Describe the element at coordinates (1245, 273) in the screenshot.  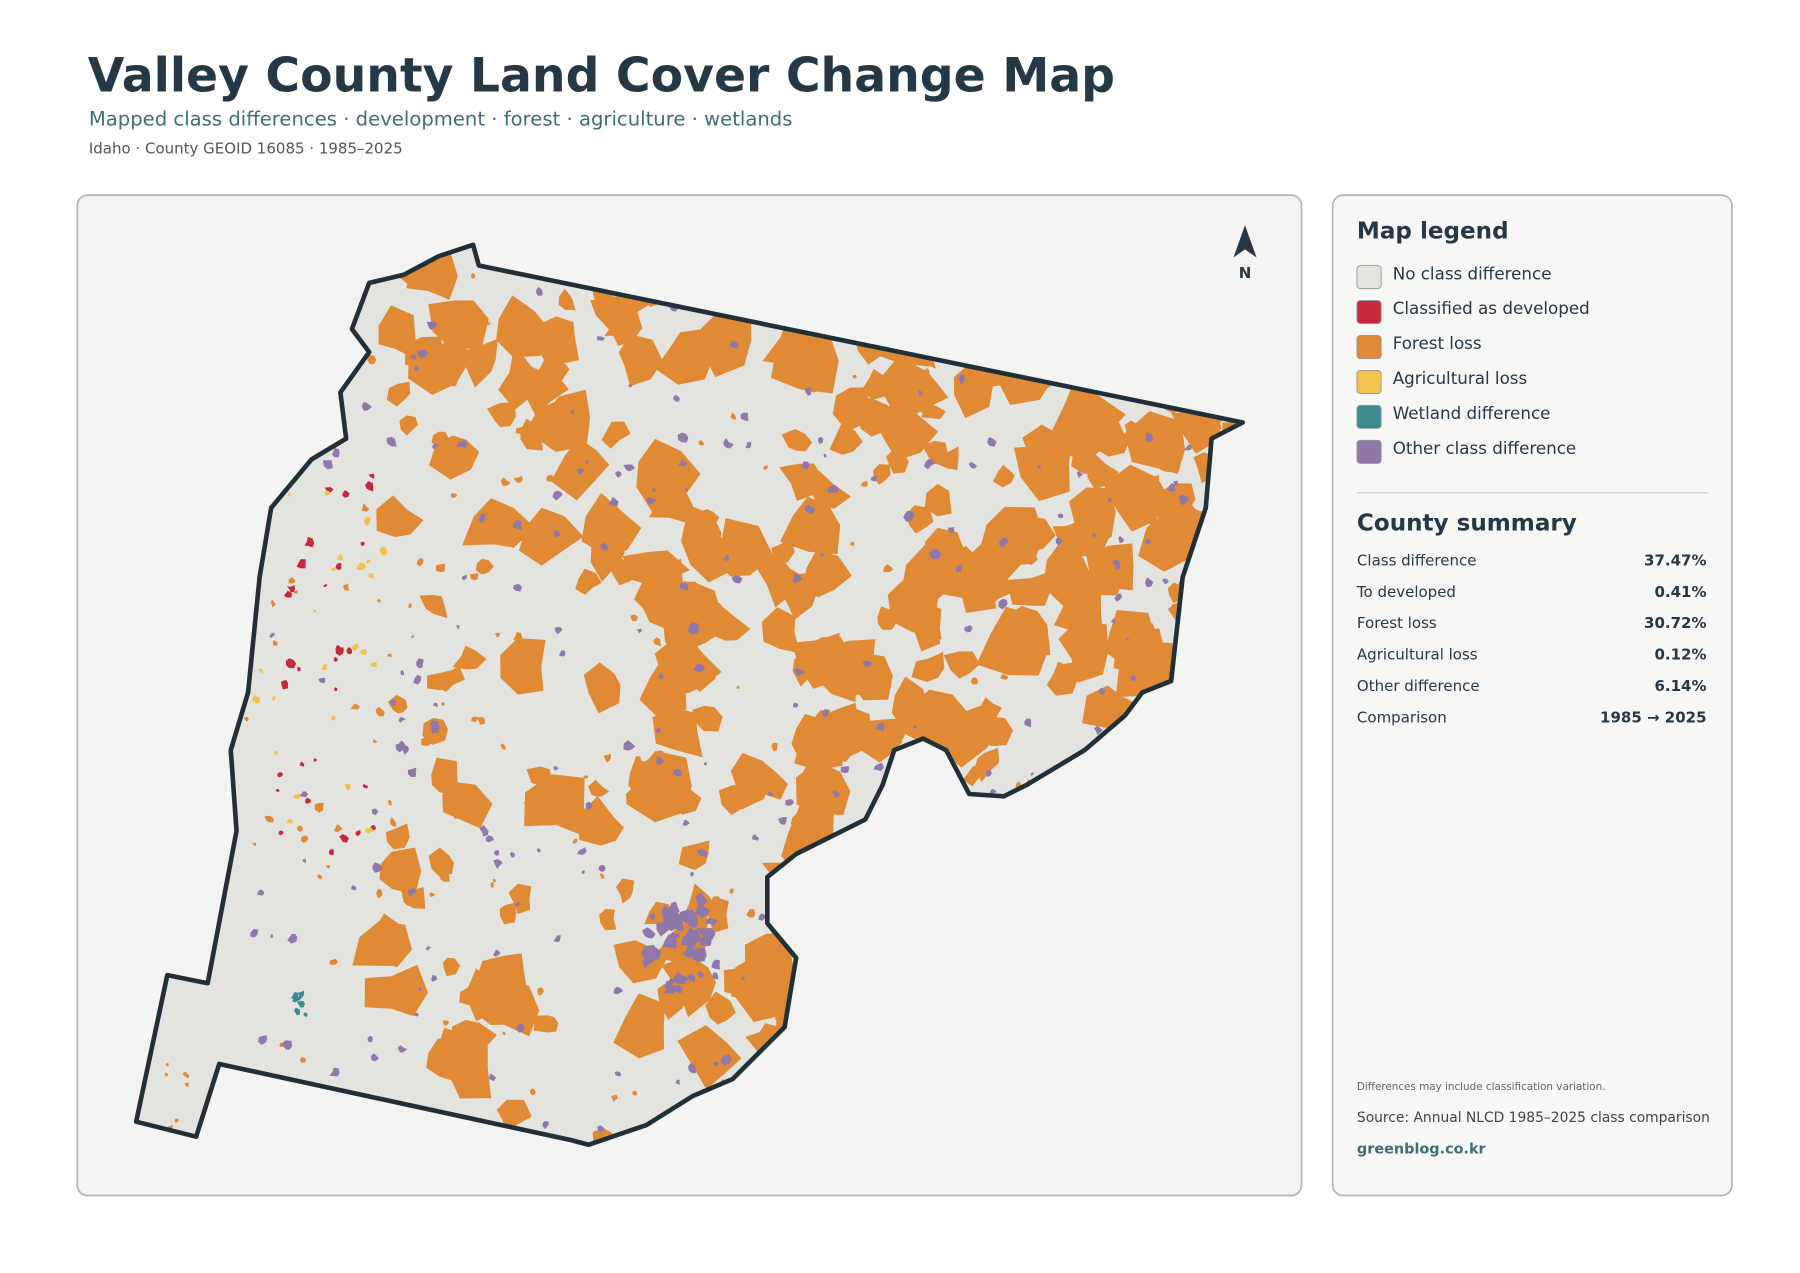
I see `north-label: N` at that location.